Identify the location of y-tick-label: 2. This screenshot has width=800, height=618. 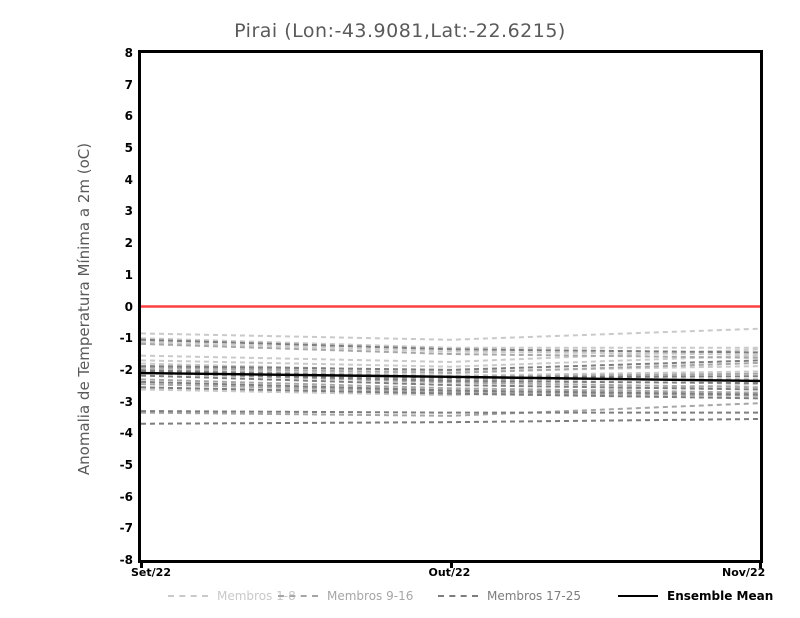
(128, 243).